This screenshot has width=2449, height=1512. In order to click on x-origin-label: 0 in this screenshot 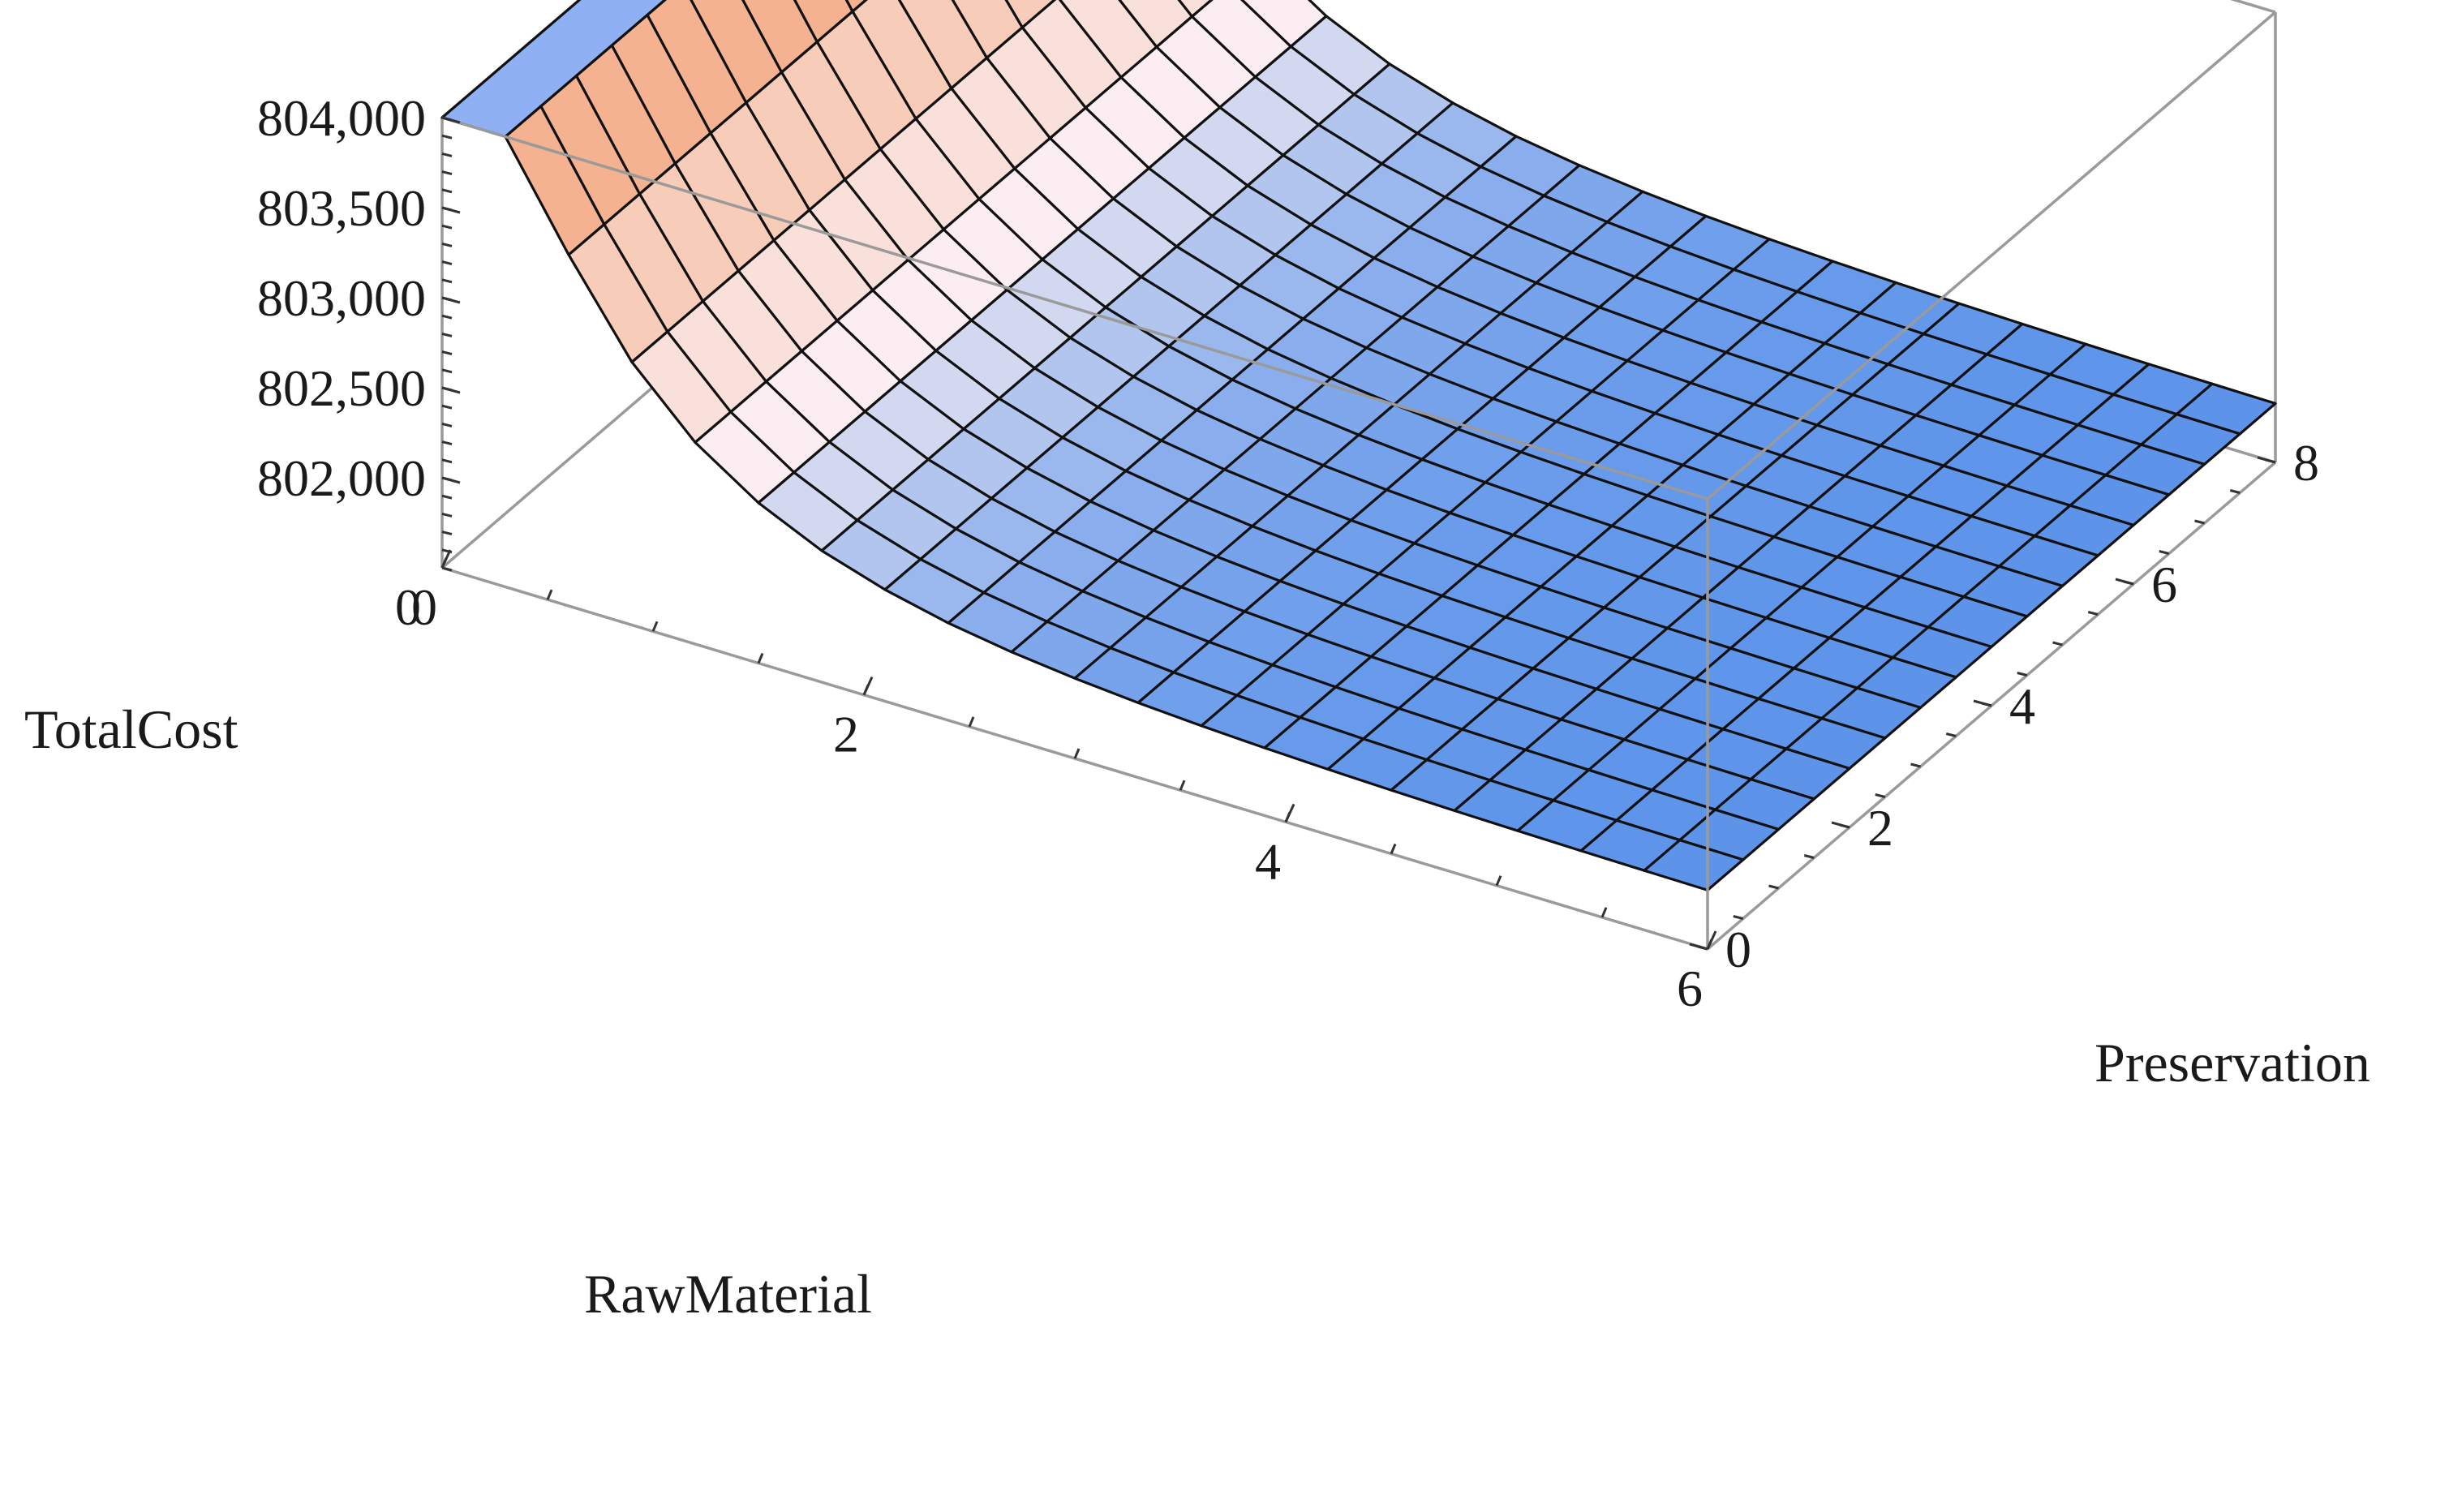, I will do `click(408, 607)`.